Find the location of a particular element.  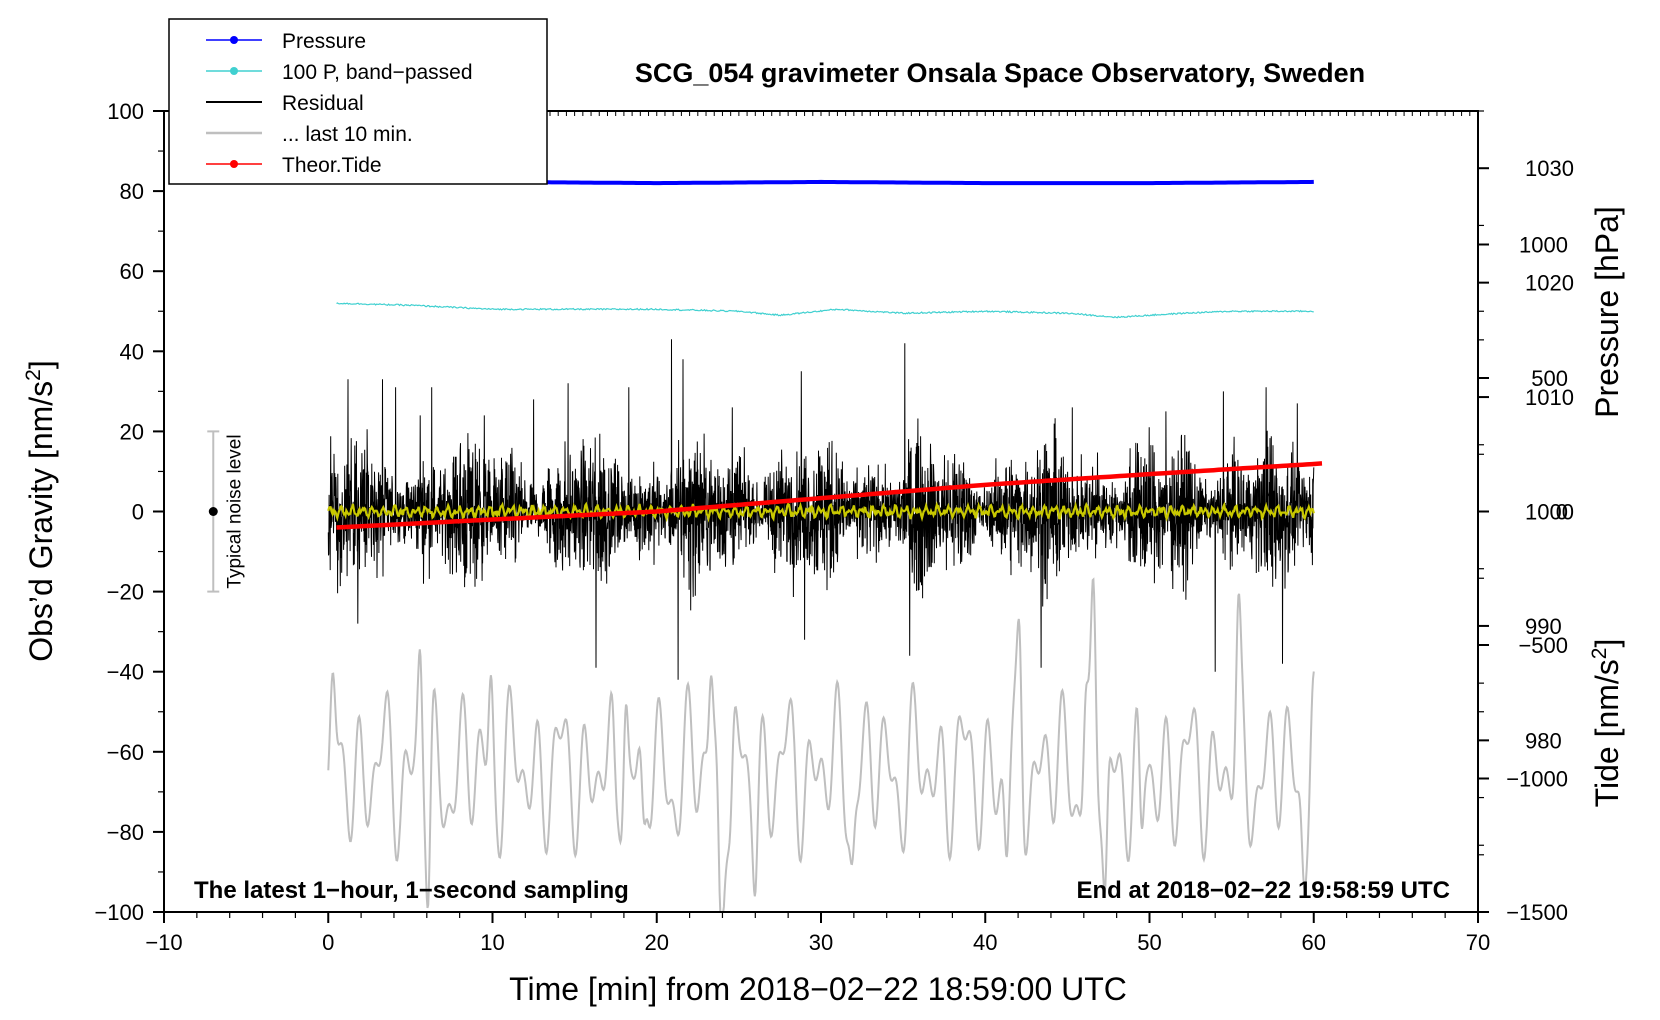

legend-entry-residual: Residual is located at coordinates (285, 103).